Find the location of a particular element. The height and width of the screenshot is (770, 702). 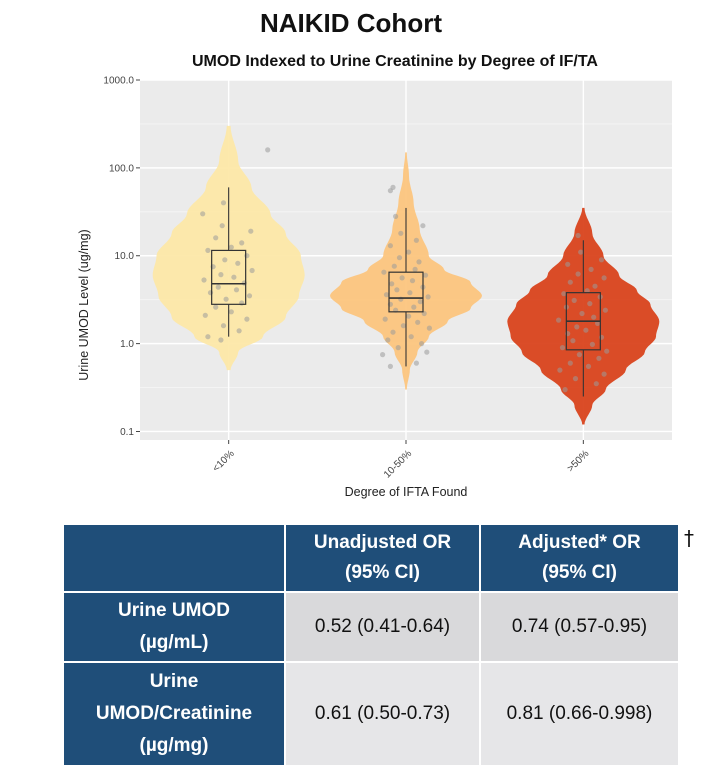

header-adjusted-line2: (95% CI) is located at coordinates (579, 572).